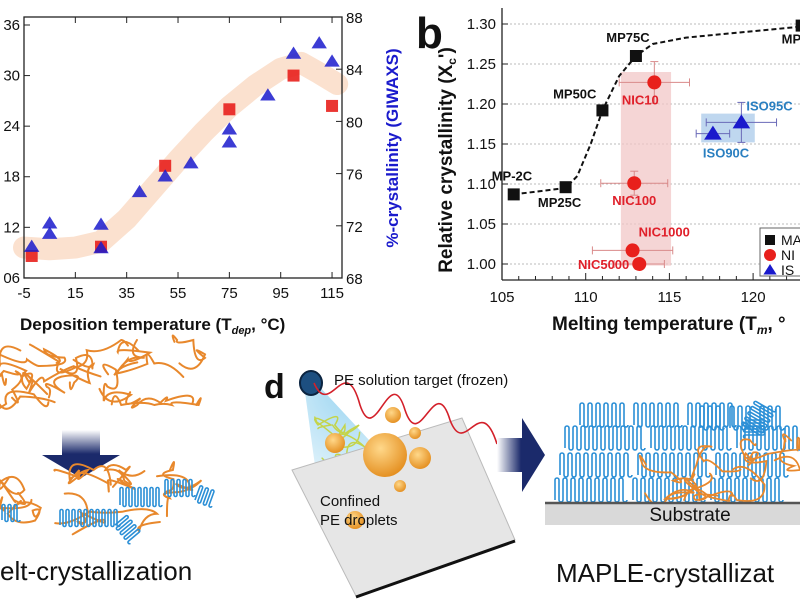  What do you see at coordinates (392, 147) in the screenshot?
I see `right-y-axis-label: %-crystallinity (GIWAXS)` at bounding box center [392, 147].